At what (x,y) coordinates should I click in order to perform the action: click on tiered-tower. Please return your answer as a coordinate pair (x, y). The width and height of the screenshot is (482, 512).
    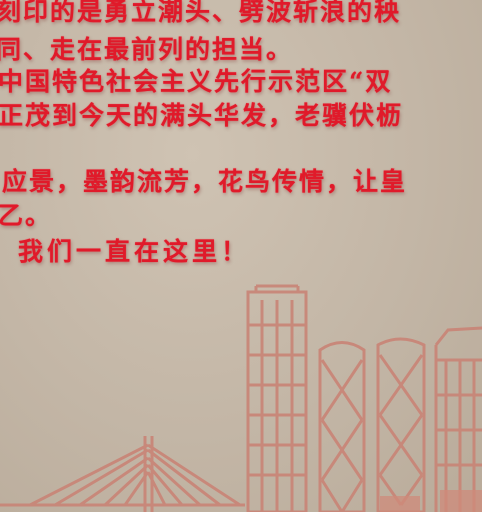
    Looking at the image, I should click on (459, 420).